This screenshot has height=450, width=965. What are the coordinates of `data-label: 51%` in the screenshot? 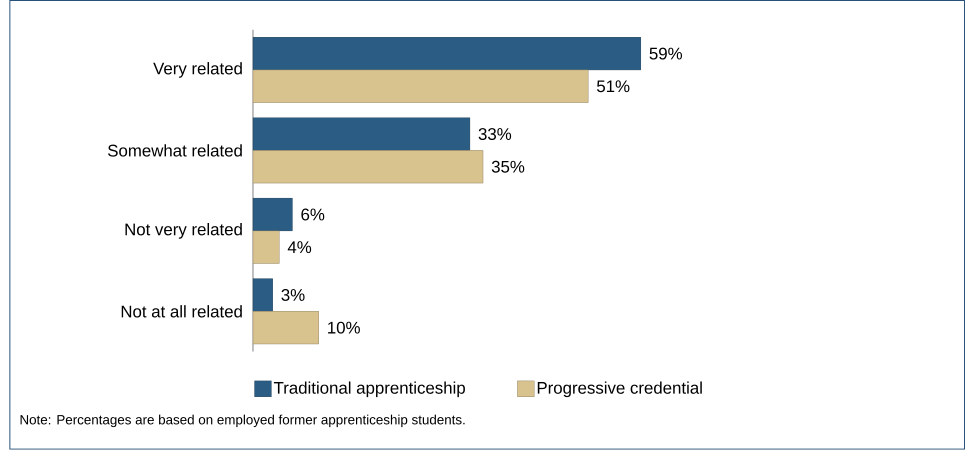 It's located at (613, 86).